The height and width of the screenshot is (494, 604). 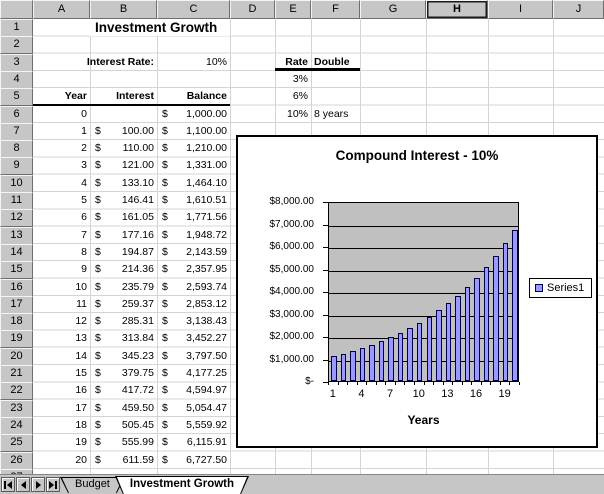 I want to click on cell-double-value-2: 8 years, so click(x=331, y=113).